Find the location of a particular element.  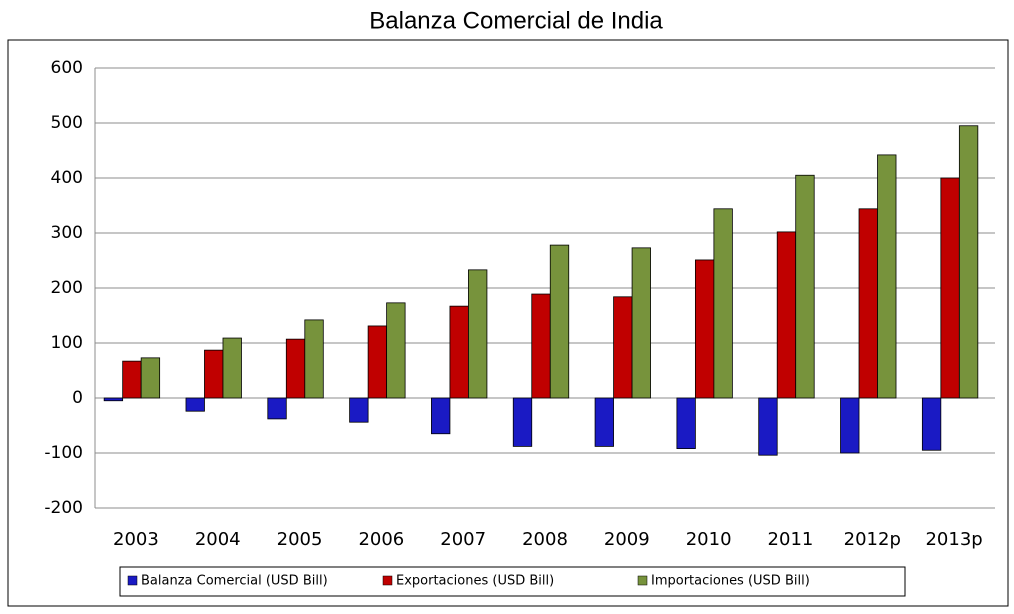

legend-label: Importaciones (USD Bill) is located at coordinates (730, 581).